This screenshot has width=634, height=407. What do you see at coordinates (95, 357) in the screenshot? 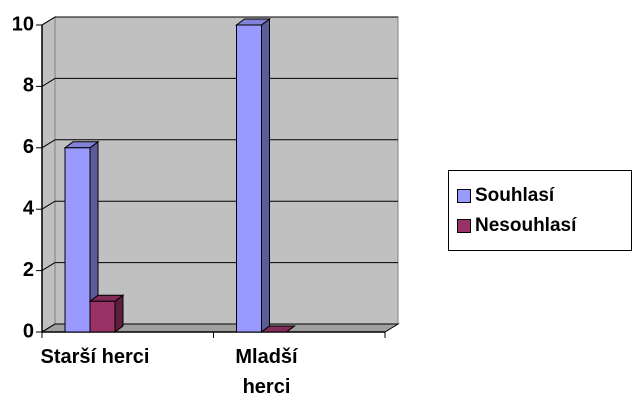
I see `x-tick-label: Starší herci` at bounding box center [95, 357].